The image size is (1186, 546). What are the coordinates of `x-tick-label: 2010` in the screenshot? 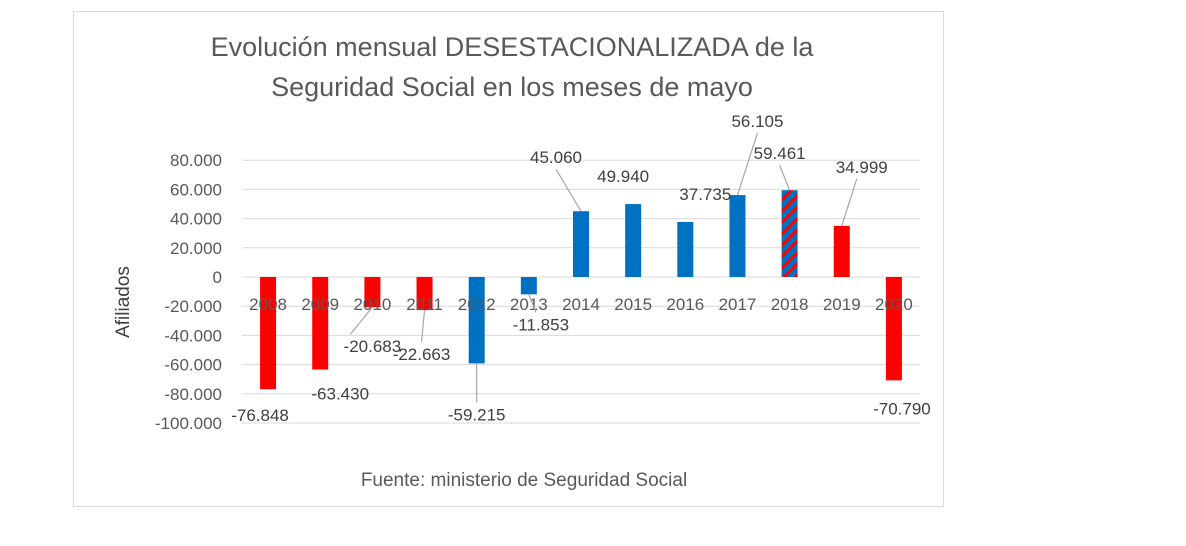 It's located at (372, 304).